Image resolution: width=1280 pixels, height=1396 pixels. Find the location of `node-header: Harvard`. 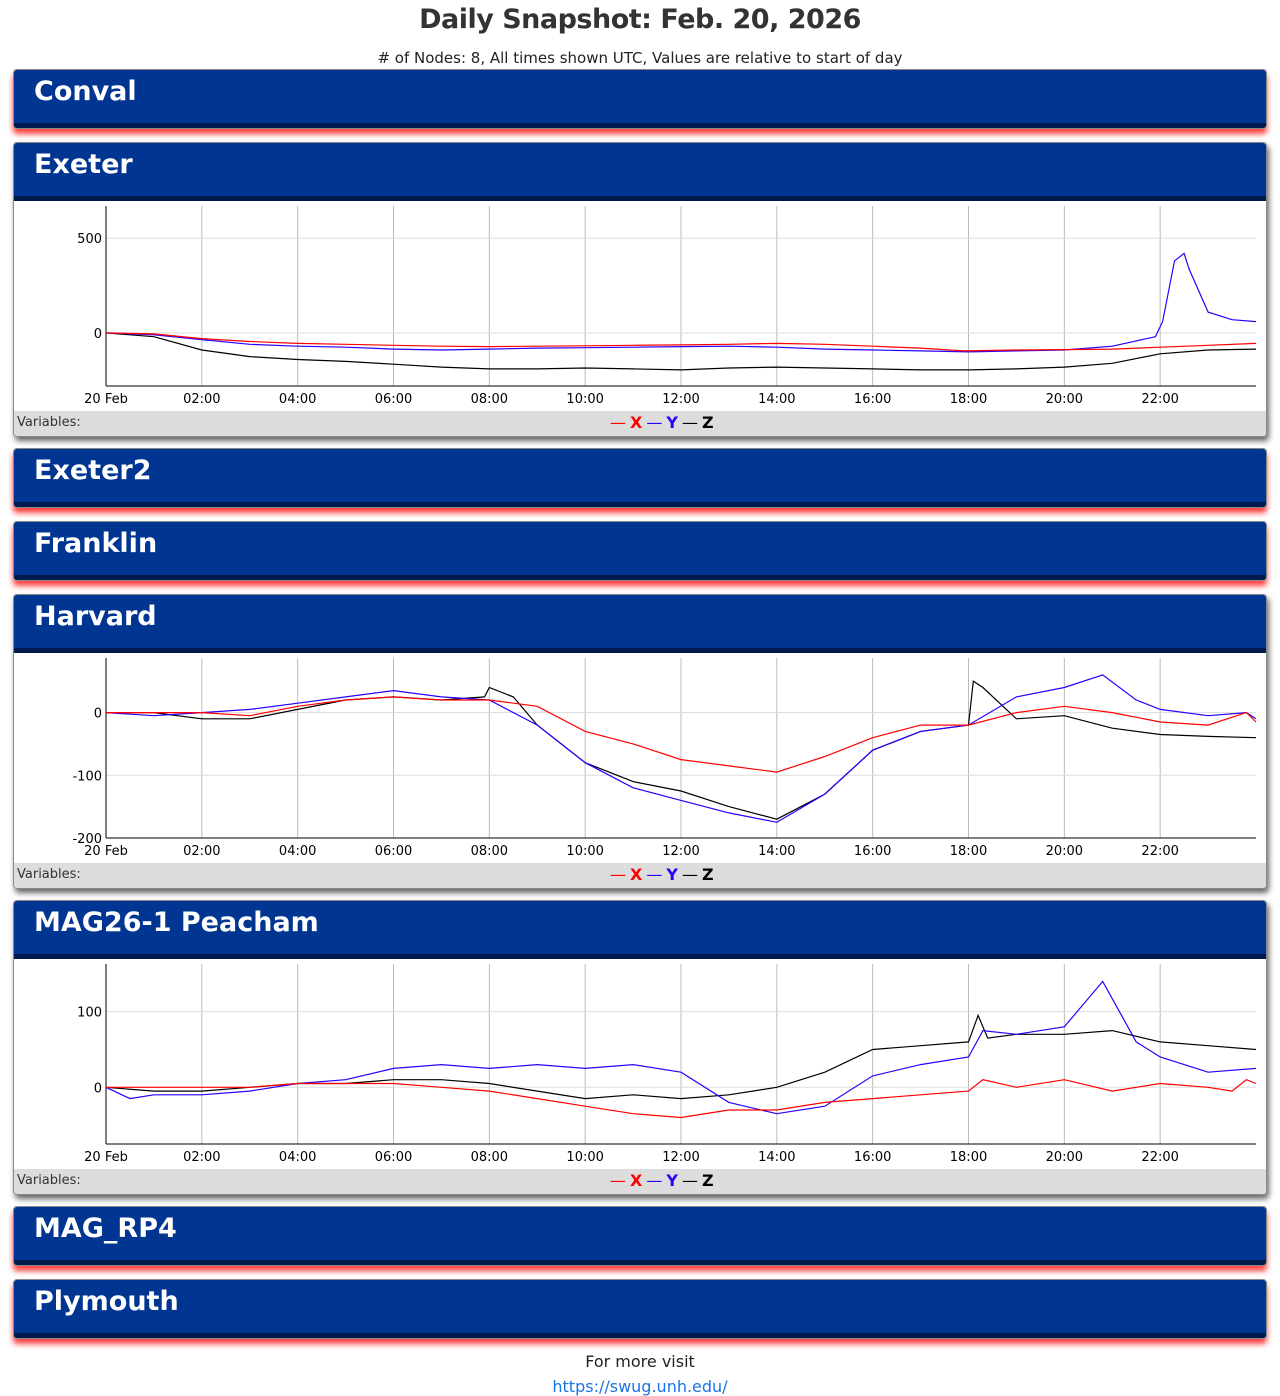

node-header: Harvard is located at coordinates (640, 624).